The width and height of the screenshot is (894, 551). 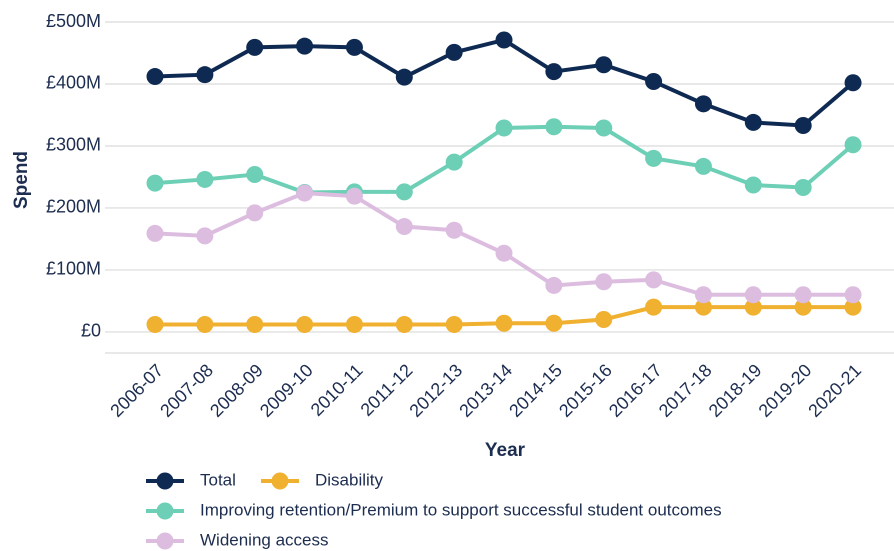 What do you see at coordinates (735, 390) in the screenshot?
I see `x-tick-label: 2018-19` at bounding box center [735, 390].